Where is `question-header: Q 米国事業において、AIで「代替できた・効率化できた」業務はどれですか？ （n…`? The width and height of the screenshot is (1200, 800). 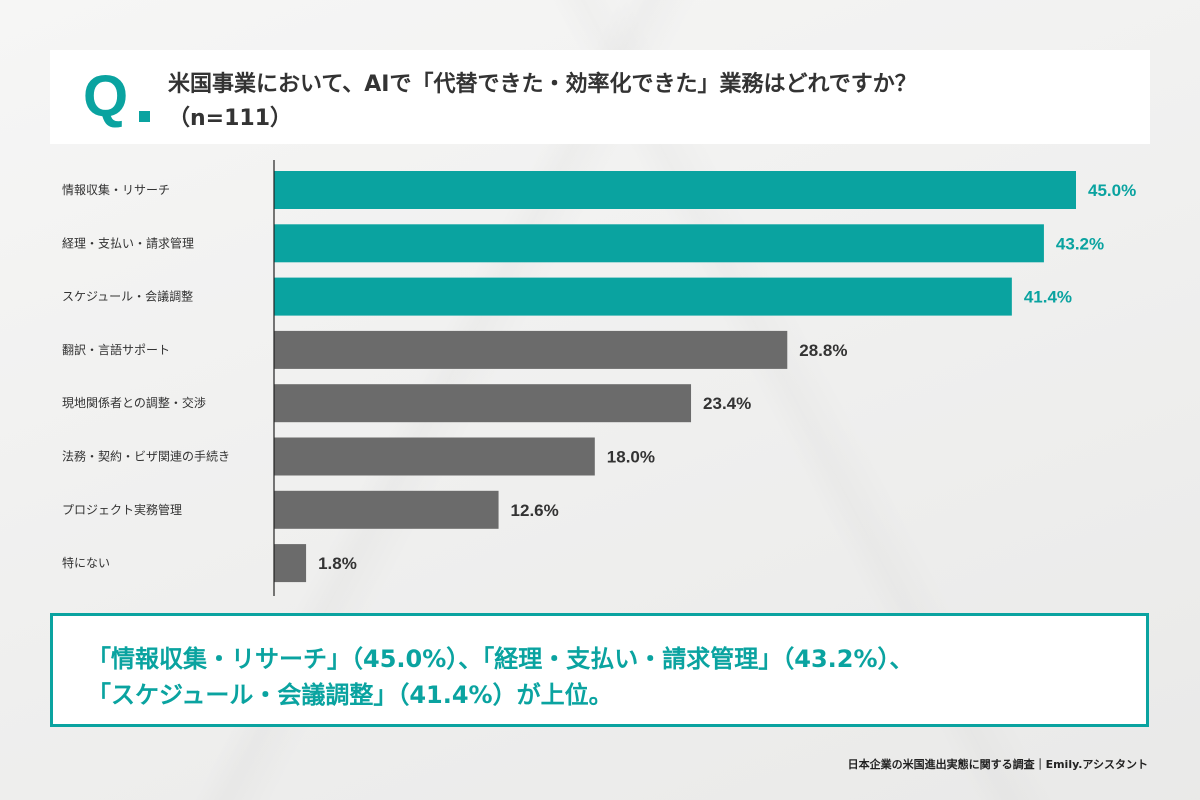
question-header: Q 米国事業において、AIで「代替できた・効率化できた」業務はどれですか？ （n… is located at coordinates (600, 97).